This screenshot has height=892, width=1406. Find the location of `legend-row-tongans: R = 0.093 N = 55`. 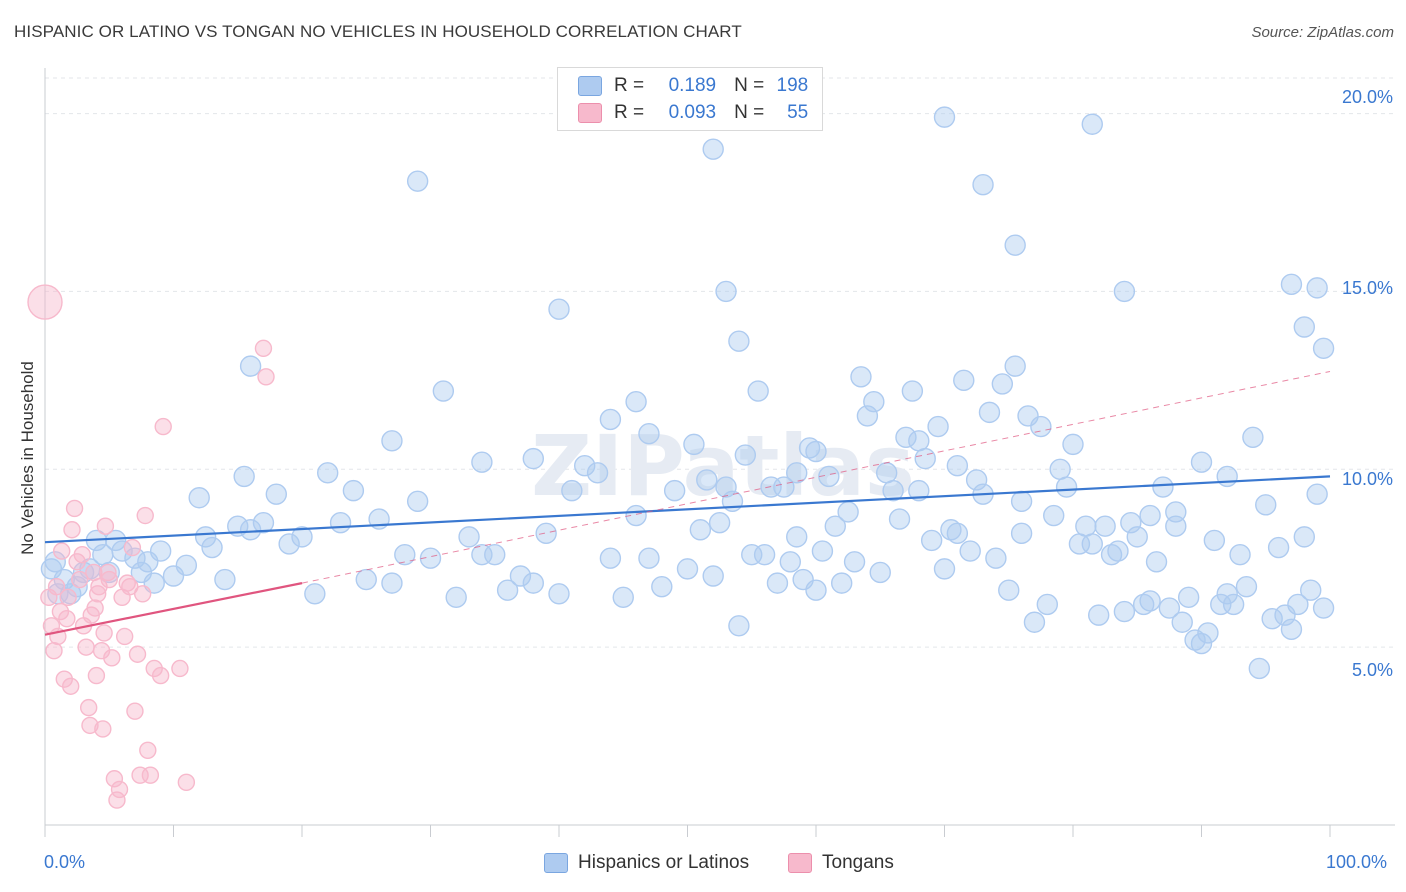

legend-row-tongans: R = 0.093 N = 55 is located at coordinates (693, 113).